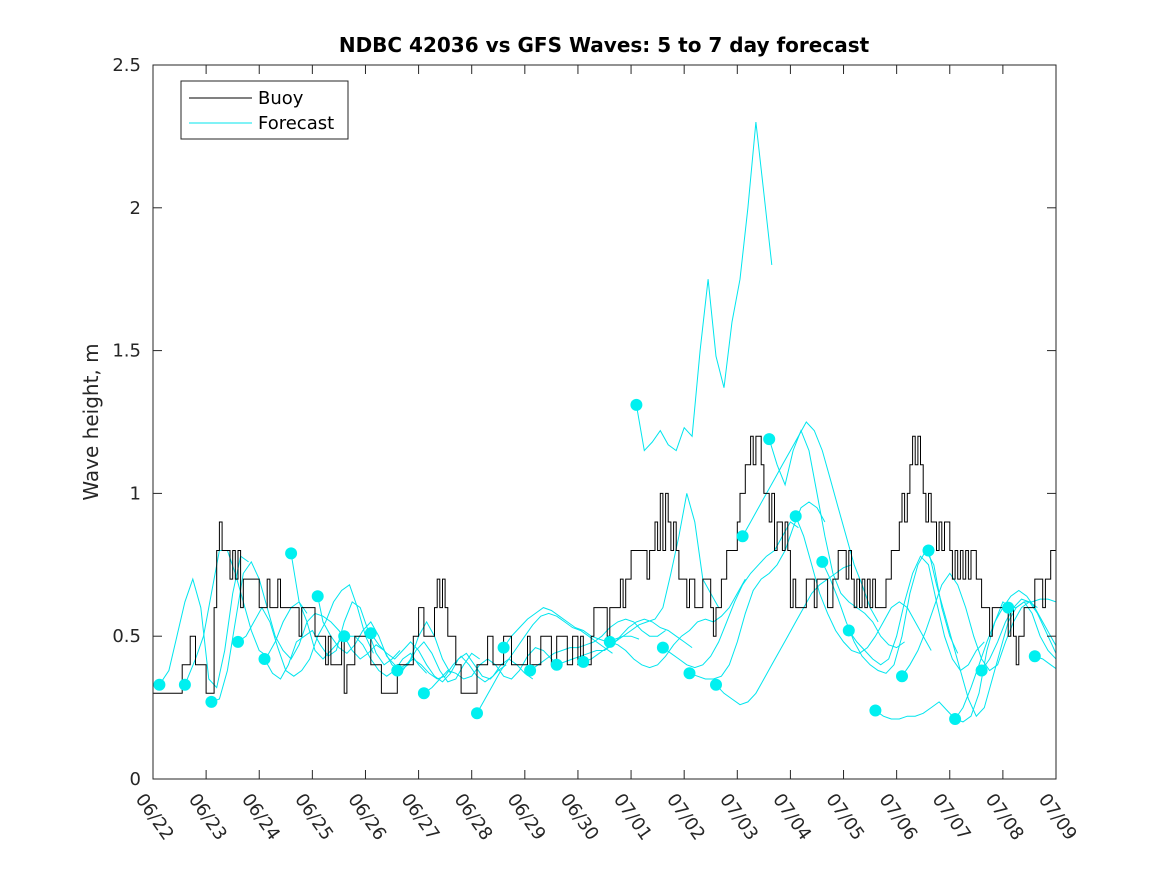 This screenshot has width=1167, height=875. Describe the element at coordinates (366, 817) in the screenshot. I see `x-tick-label-4: 06/26` at that location.